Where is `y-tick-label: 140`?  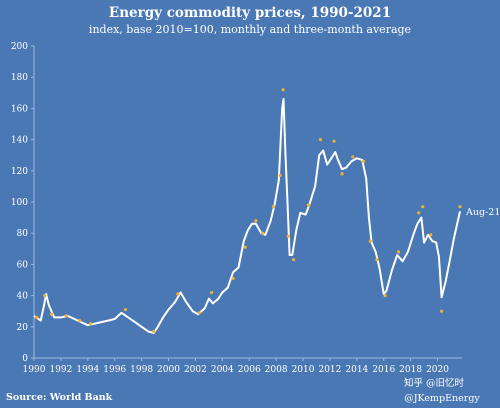
y-tick-label: 140 is located at coordinates (19, 141).